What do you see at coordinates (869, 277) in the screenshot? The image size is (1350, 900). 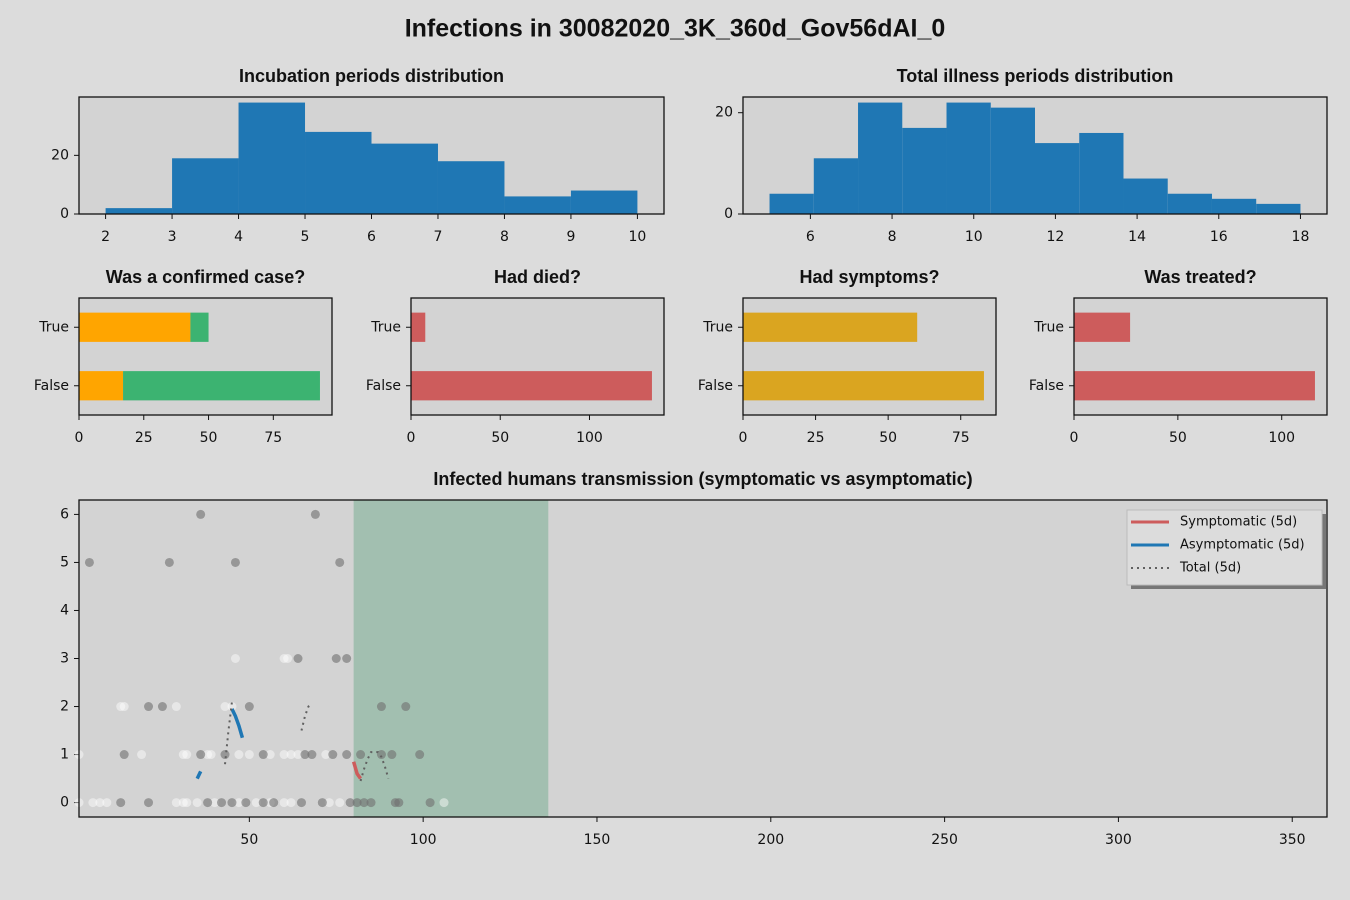 I see `panel-title: Had symptoms?` at bounding box center [869, 277].